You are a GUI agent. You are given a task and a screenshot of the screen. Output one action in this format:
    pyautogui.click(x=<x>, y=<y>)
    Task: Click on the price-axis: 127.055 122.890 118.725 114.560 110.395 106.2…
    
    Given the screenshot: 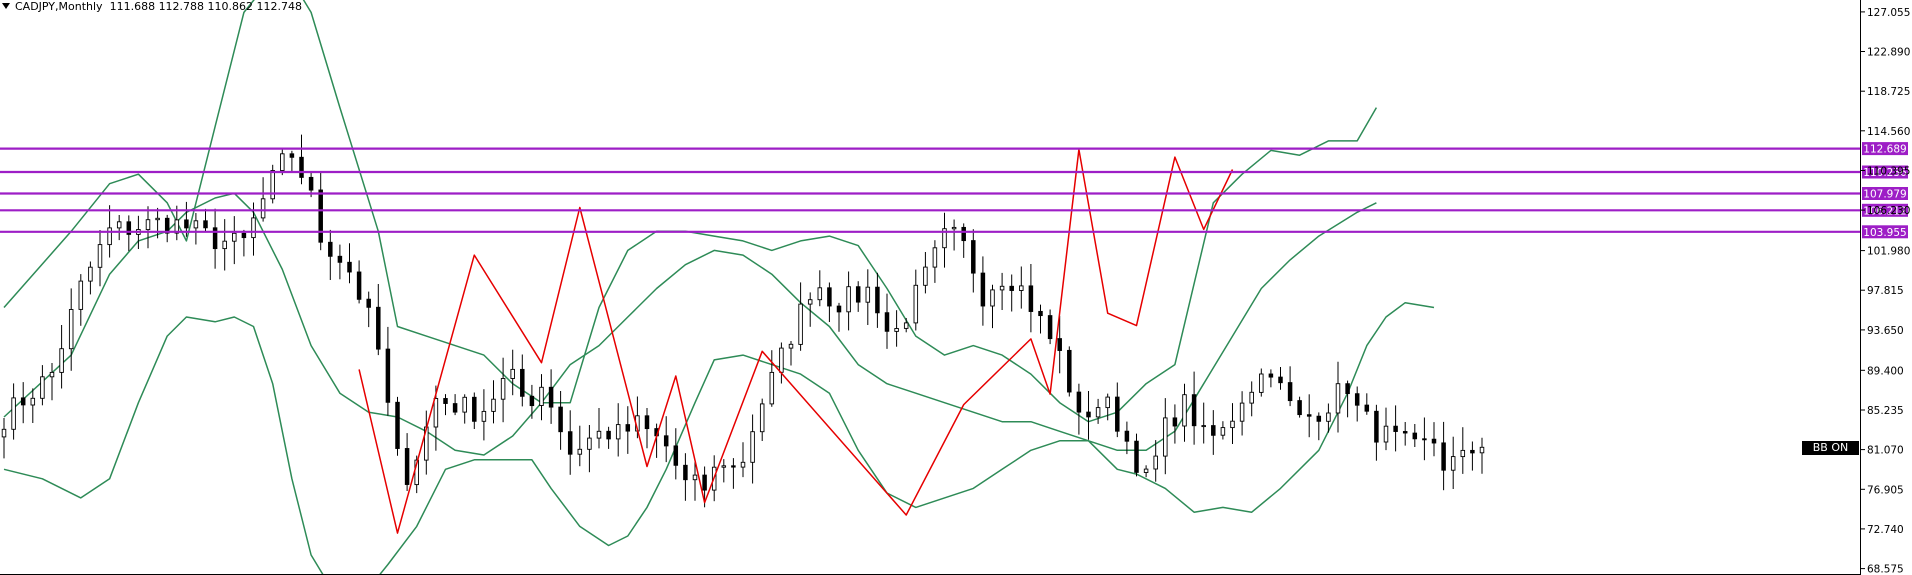 What is the action you would take?
    pyautogui.click(x=1885, y=291)
    